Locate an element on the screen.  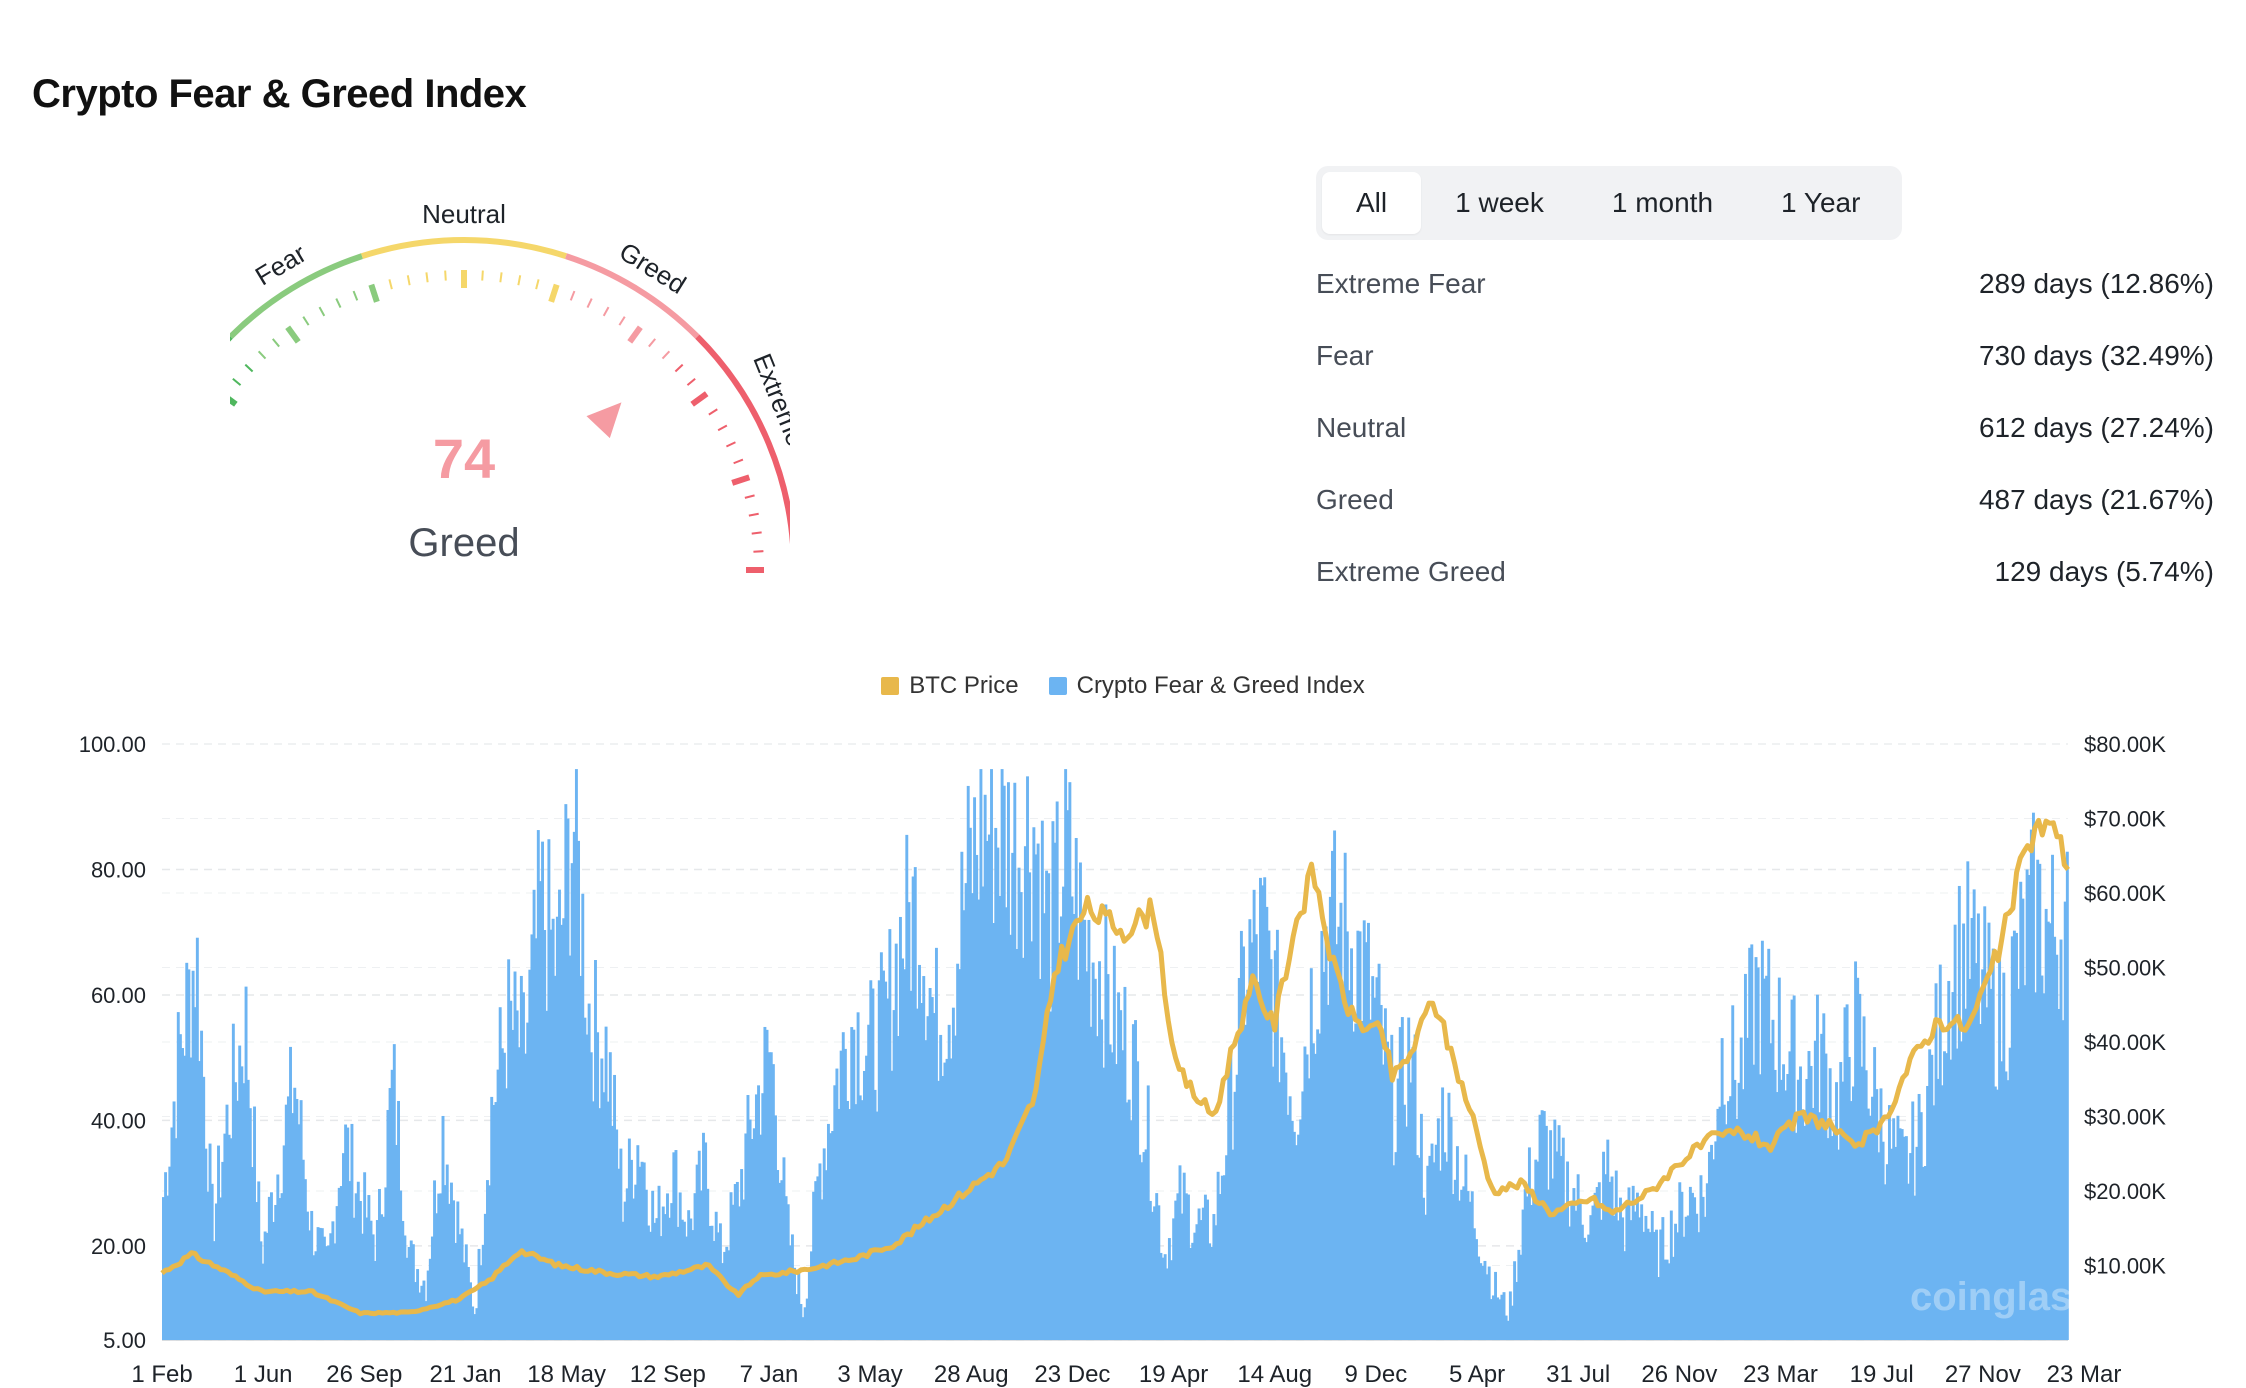
stat-row-neutral: Neutral 612 days (27.24%) is located at coordinates (1765, 448).